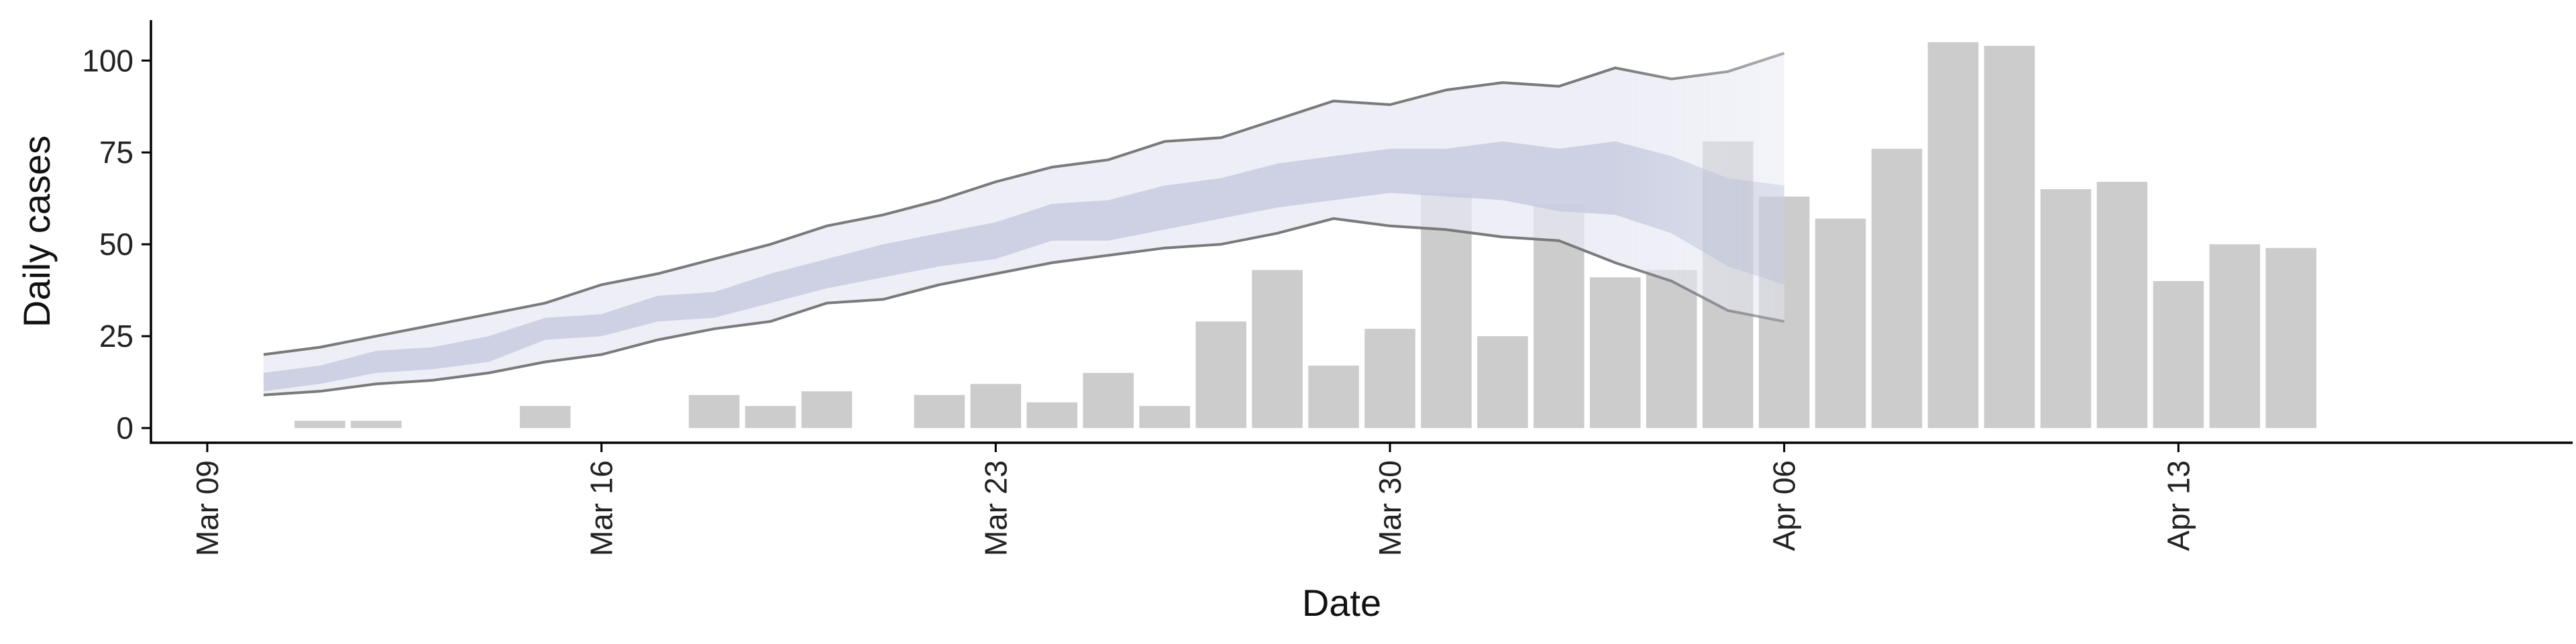  I want to click on x-axis-title: Date, so click(1341, 603).